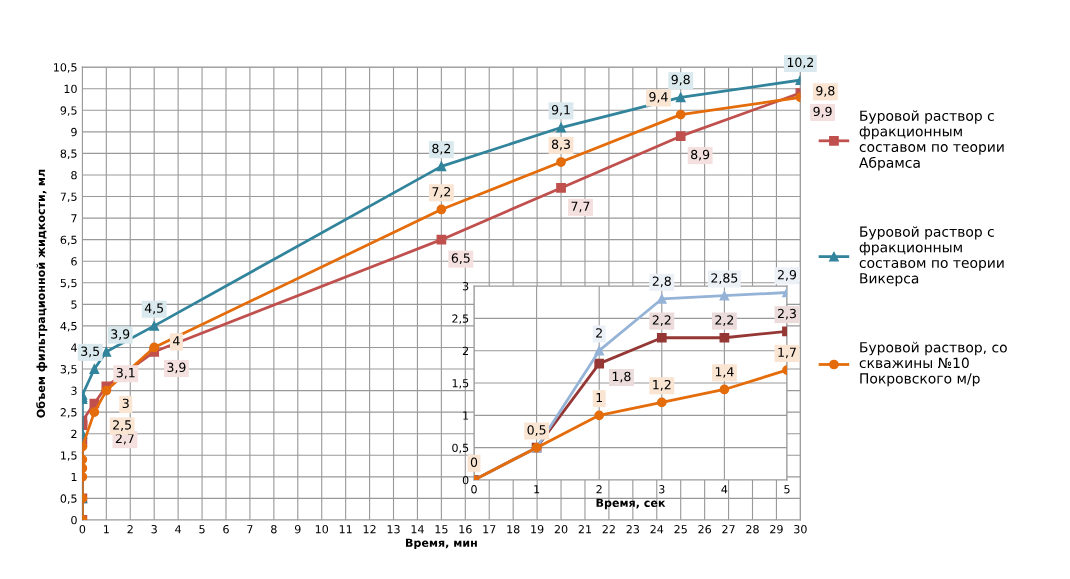  What do you see at coordinates (68, 369) in the screenshot?
I see `y-tick-label: 3,5` at bounding box center [68, 369].